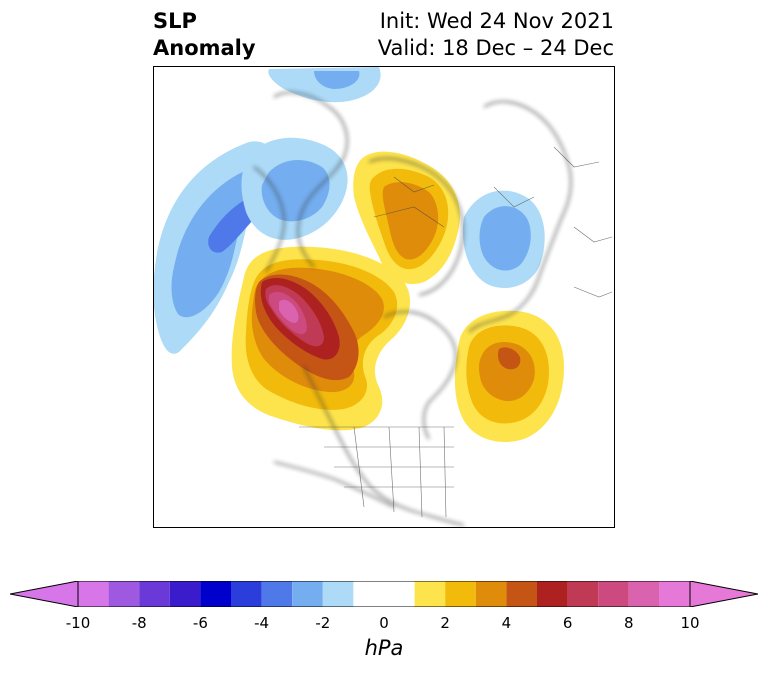 This screenshot has width=768, height=673. What do you see at coordinates (200, 623) in the screenshot?
I see `colorbar-tick-label: -6` at bounding box center [200, 623].